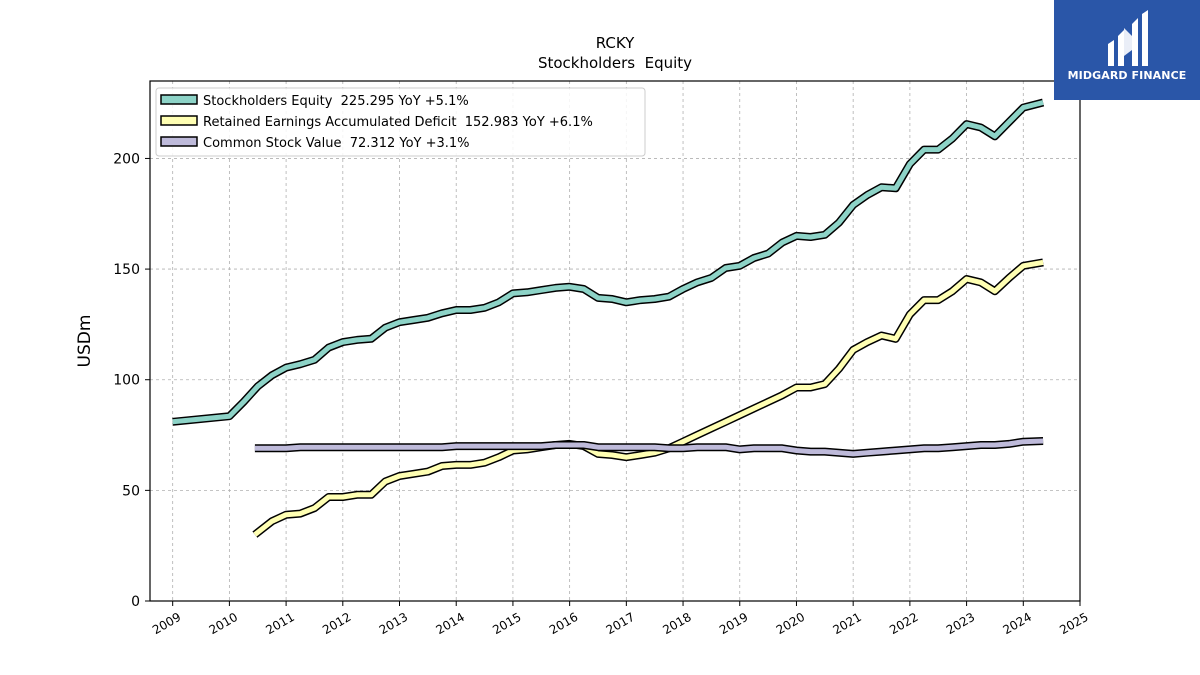 The width and height of the screenshot is (1200, 675). I want to click on y-tick-label: 50, so click(131, 491).